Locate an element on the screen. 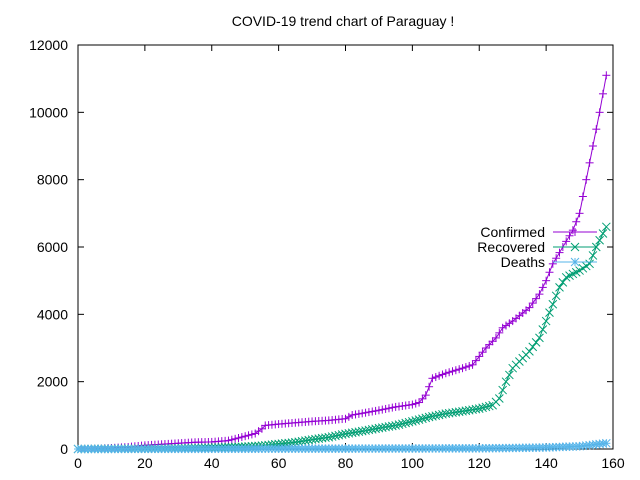  legend-marker-deaths is located at coordinates (575, 262).